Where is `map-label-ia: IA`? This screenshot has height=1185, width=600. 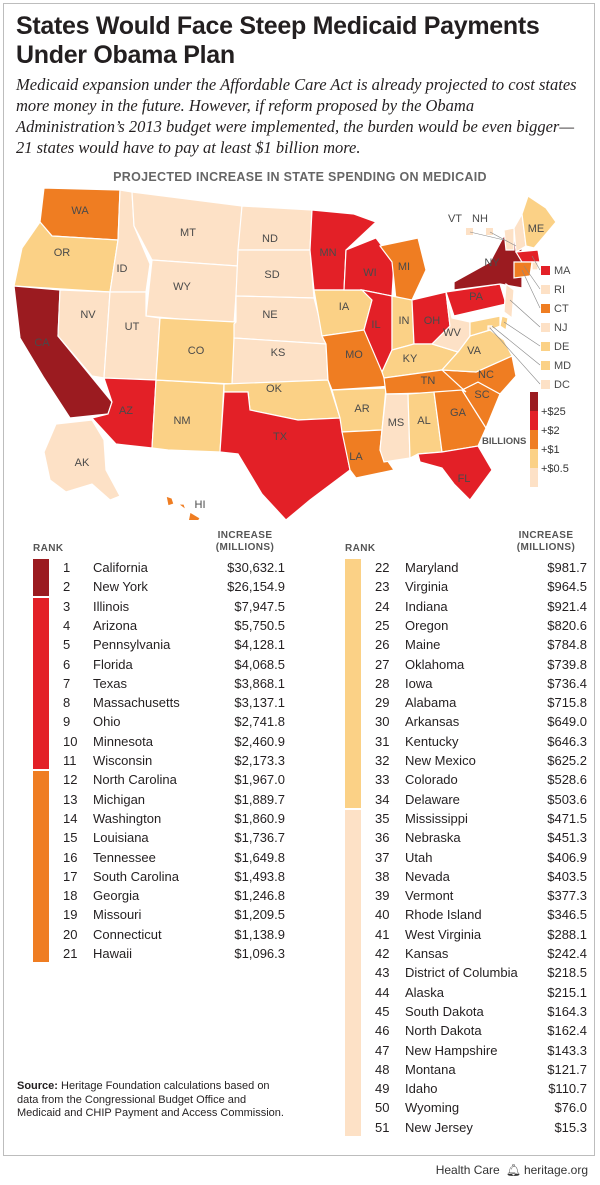
map-label-ia: IA is located at coordinates (344, 307).